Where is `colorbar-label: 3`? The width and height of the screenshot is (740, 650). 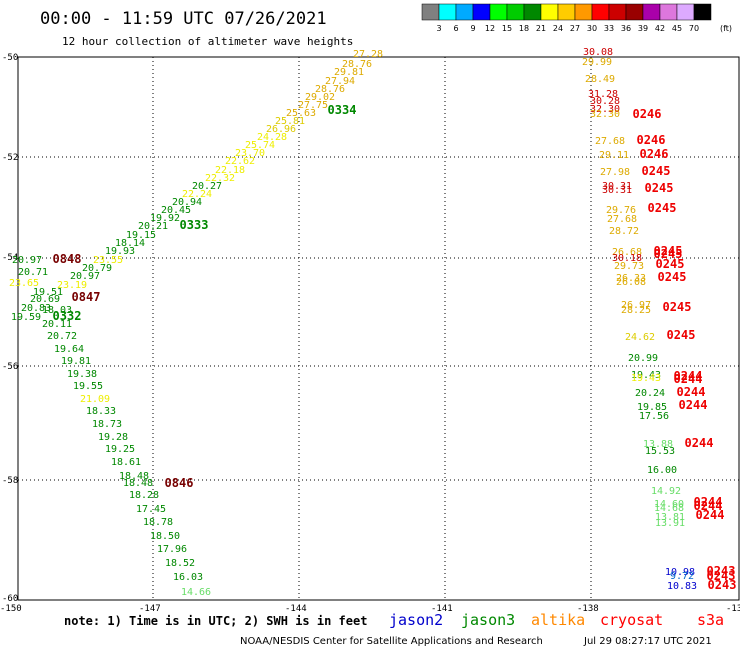 colorbar-label: 3 is located at coordinates (438, 28).